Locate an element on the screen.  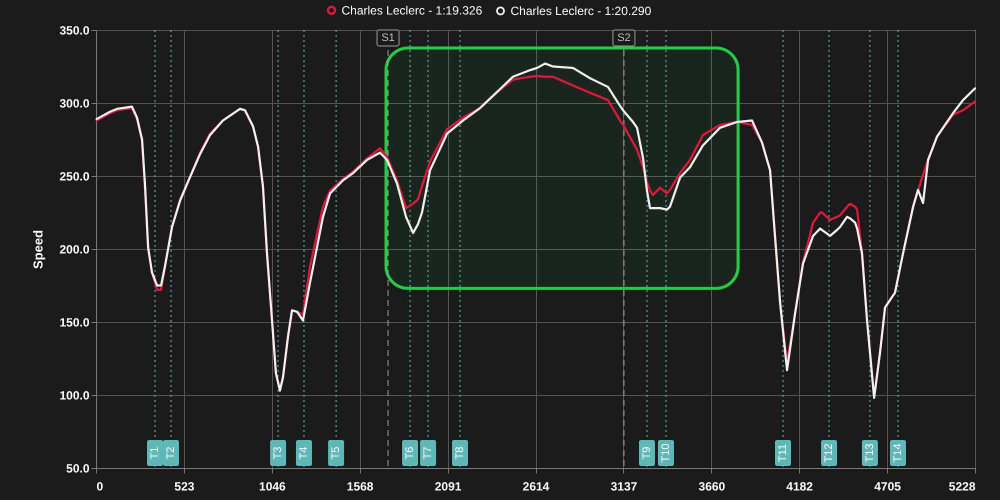
ref-line-label: T4 is located at coordinates (304, 453).